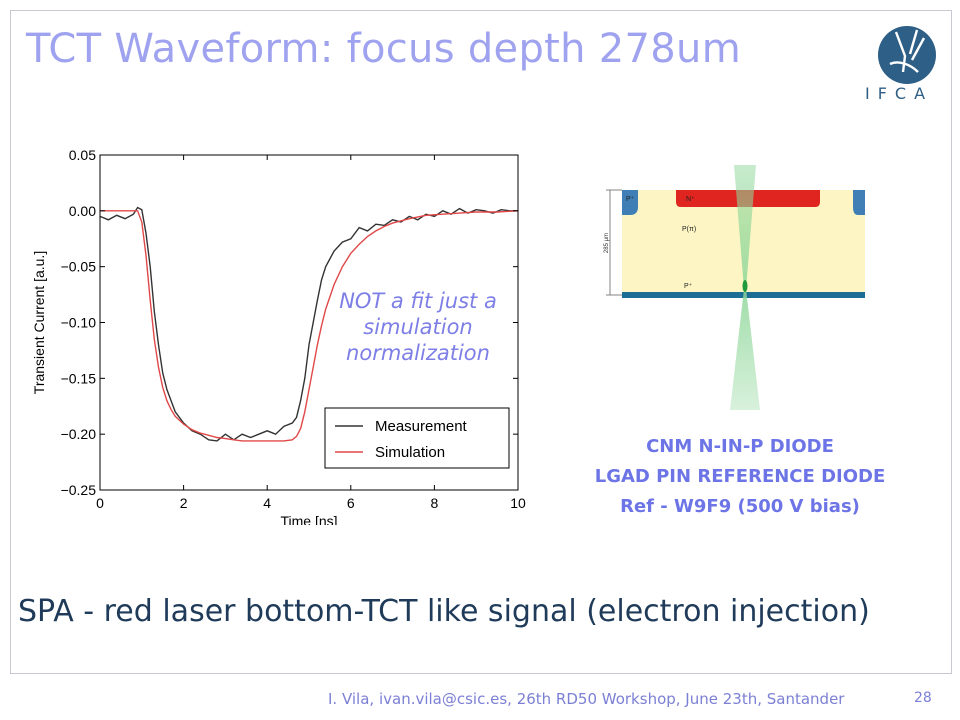  What do you see at coordinates (418, 353) in the screenshot?
I see `annotation-line: normalization` at bounding box center [418, 353].